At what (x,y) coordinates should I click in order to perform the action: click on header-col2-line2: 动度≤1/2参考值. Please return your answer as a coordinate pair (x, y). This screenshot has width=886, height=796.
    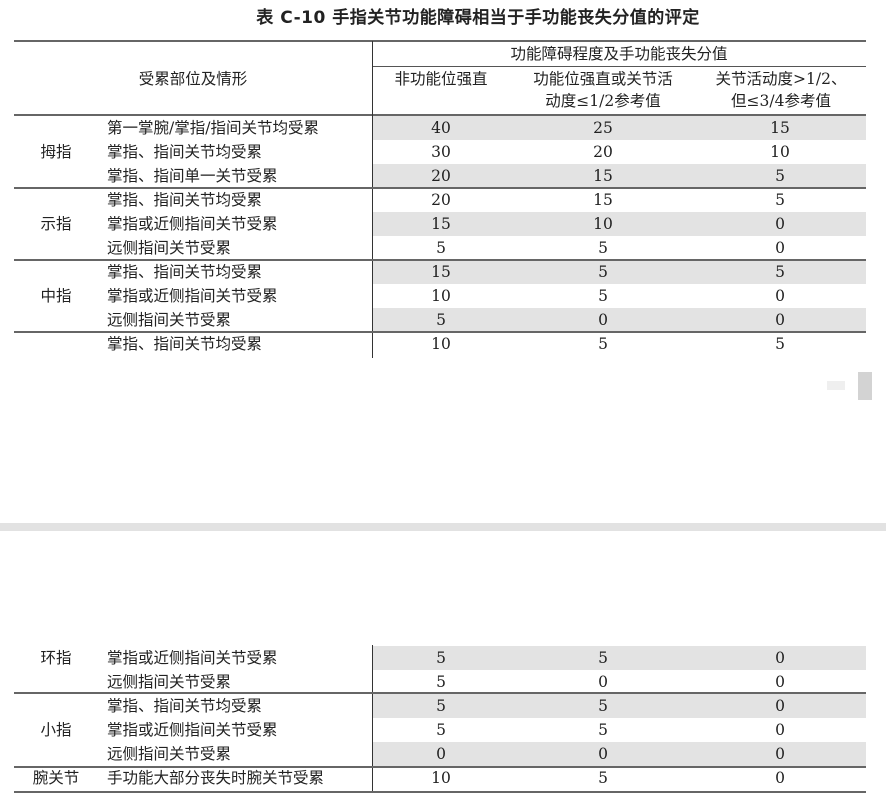
    Looking at the image, I should click on (603, 101).